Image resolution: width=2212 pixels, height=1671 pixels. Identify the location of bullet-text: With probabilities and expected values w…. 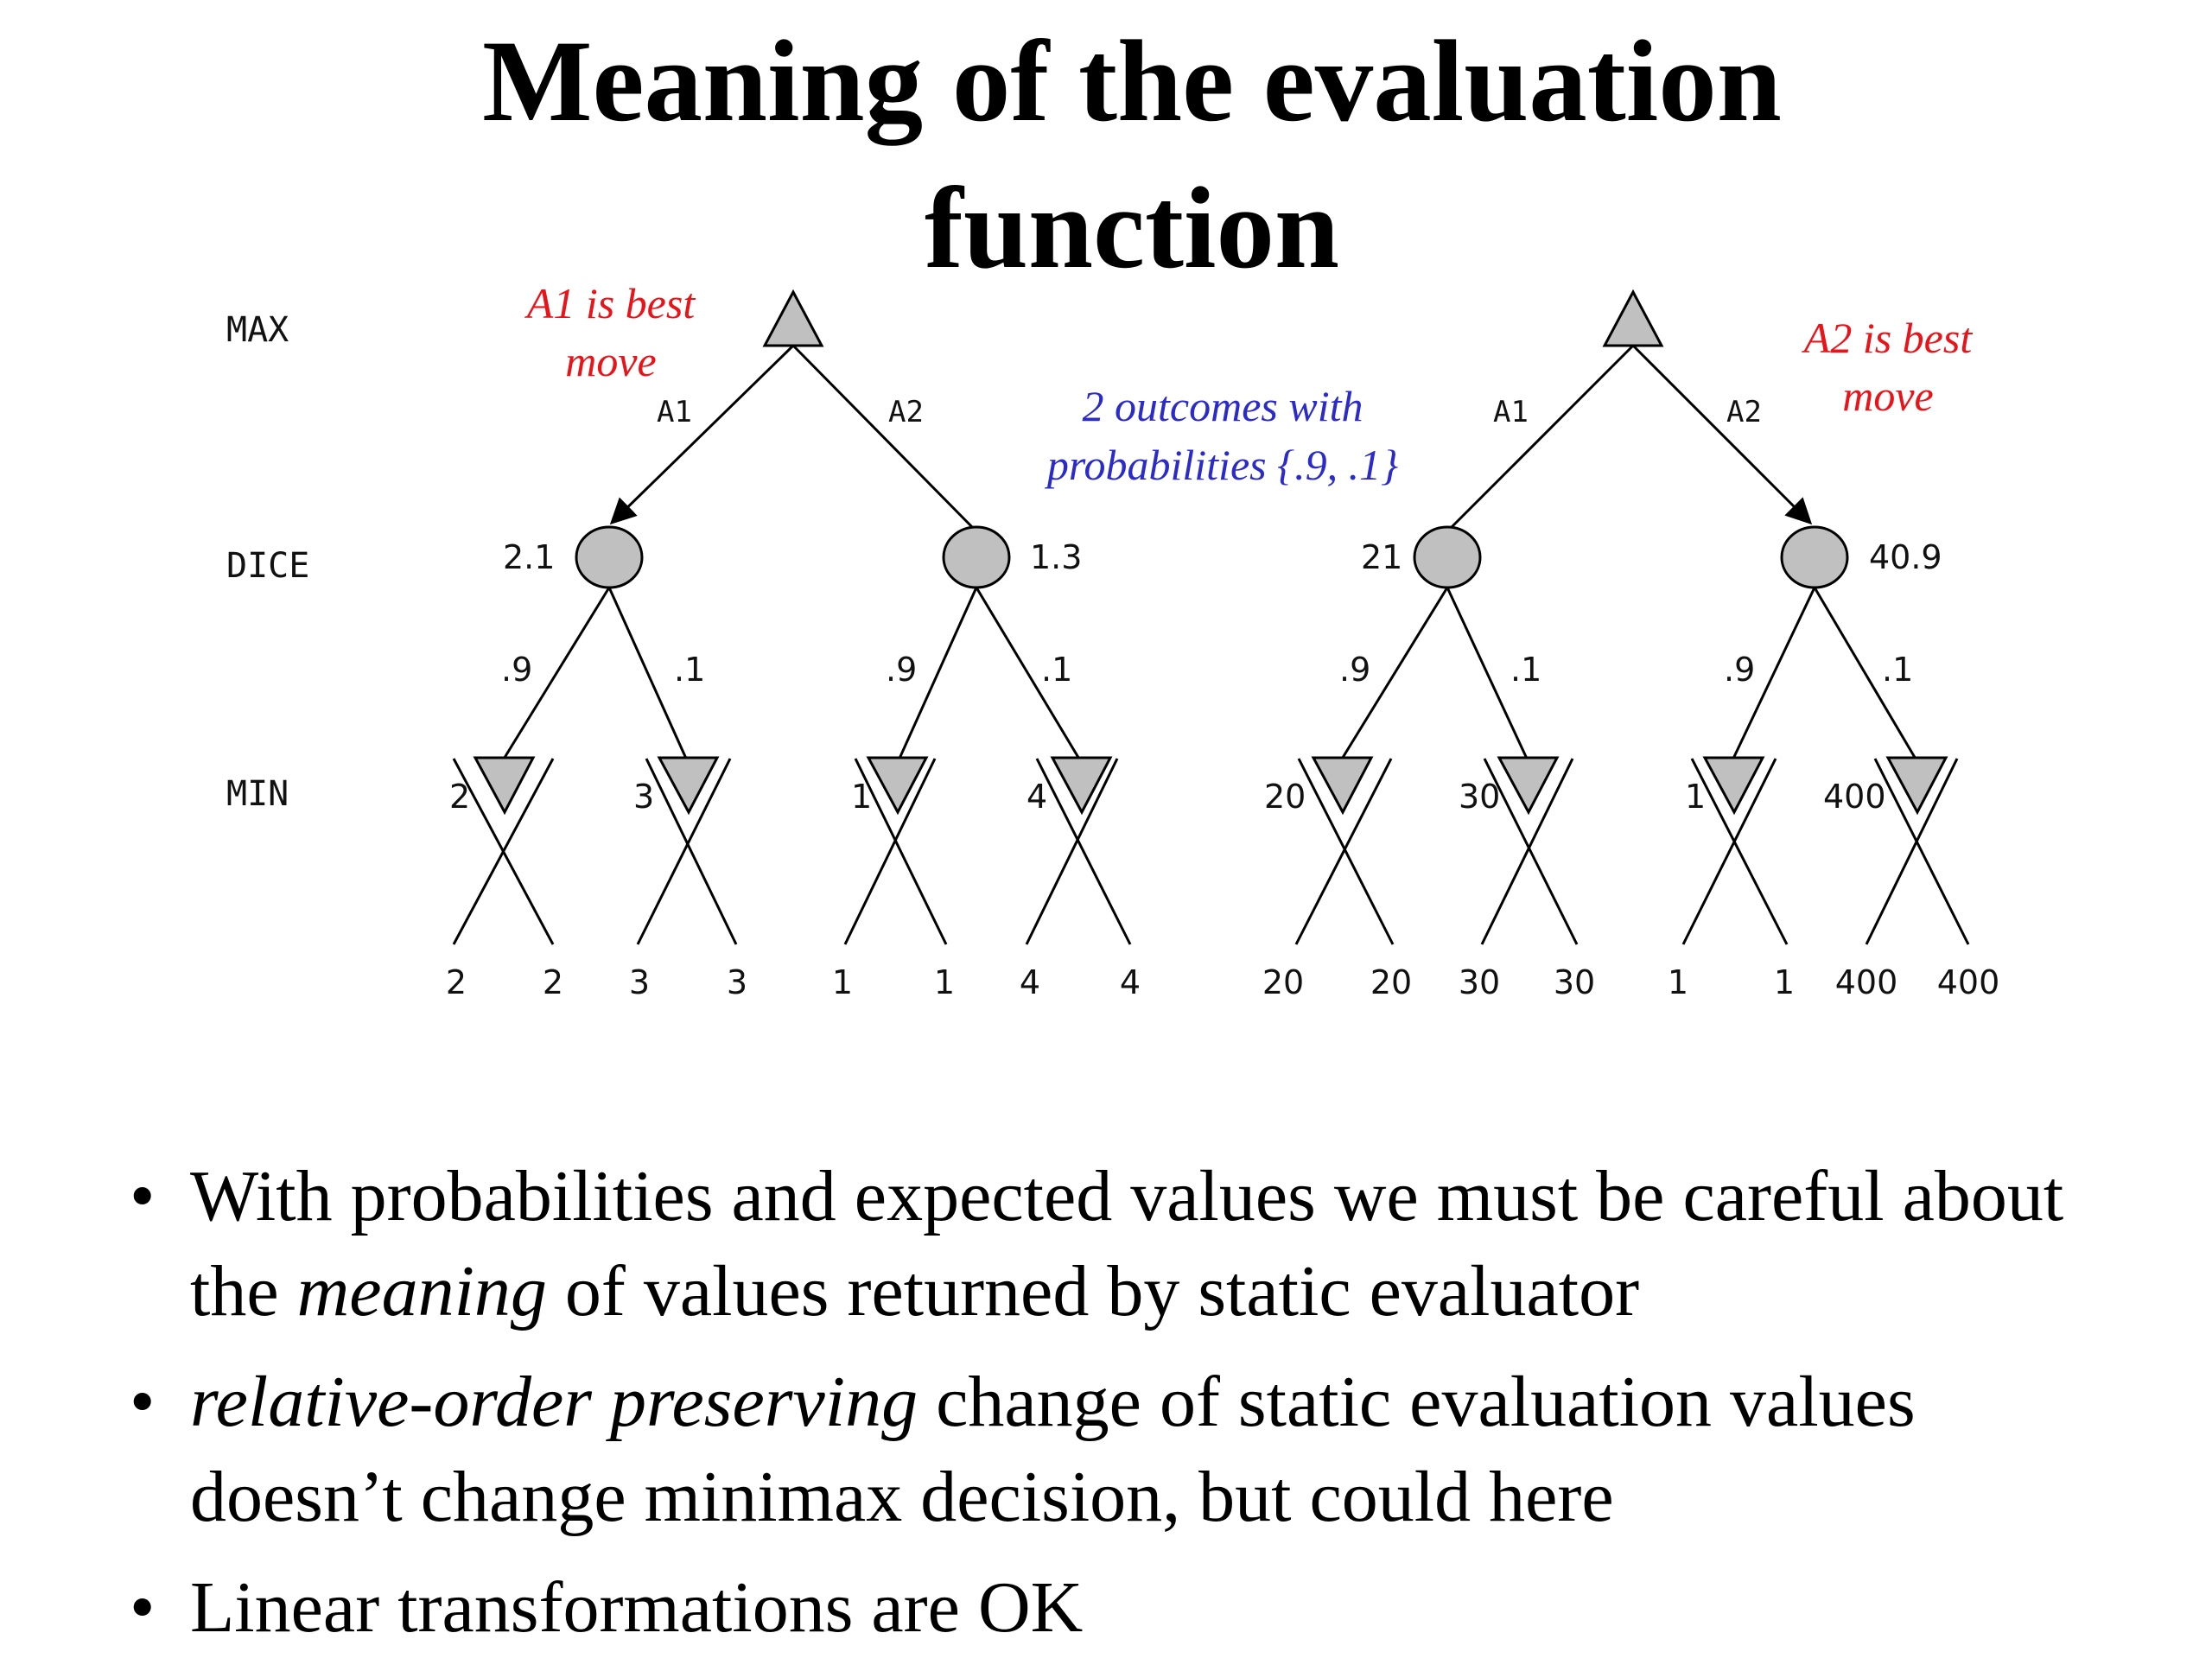
(1127, 1243).